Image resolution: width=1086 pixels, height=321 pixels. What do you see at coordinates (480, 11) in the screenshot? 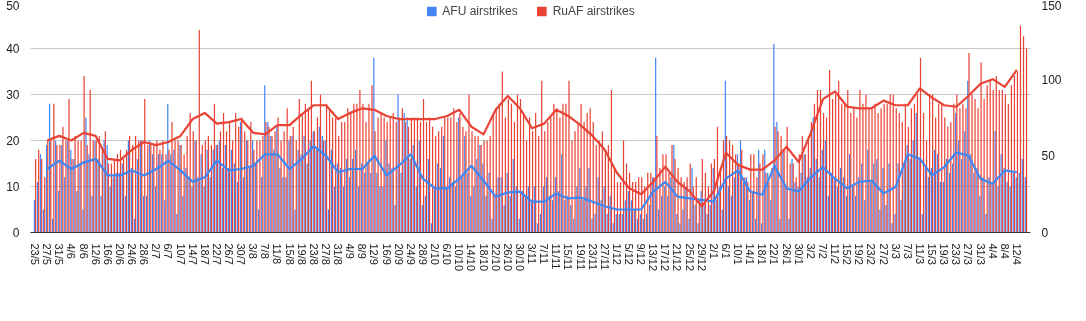
I see `legend-label: AFU airstrikes` at bounding box center [480, 11].